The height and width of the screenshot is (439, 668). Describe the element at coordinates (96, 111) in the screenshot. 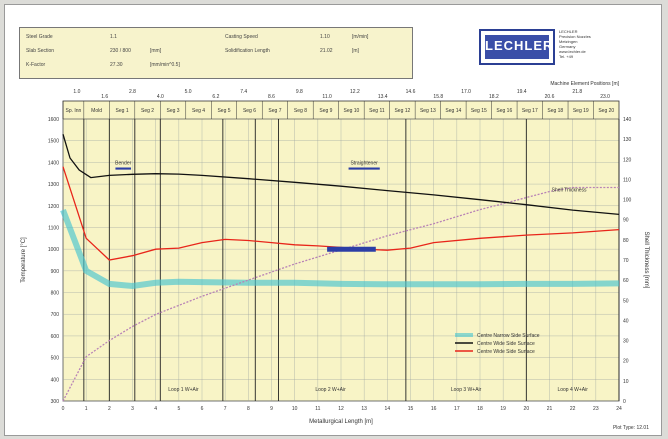

I see `zone-label: Mold` at that location.